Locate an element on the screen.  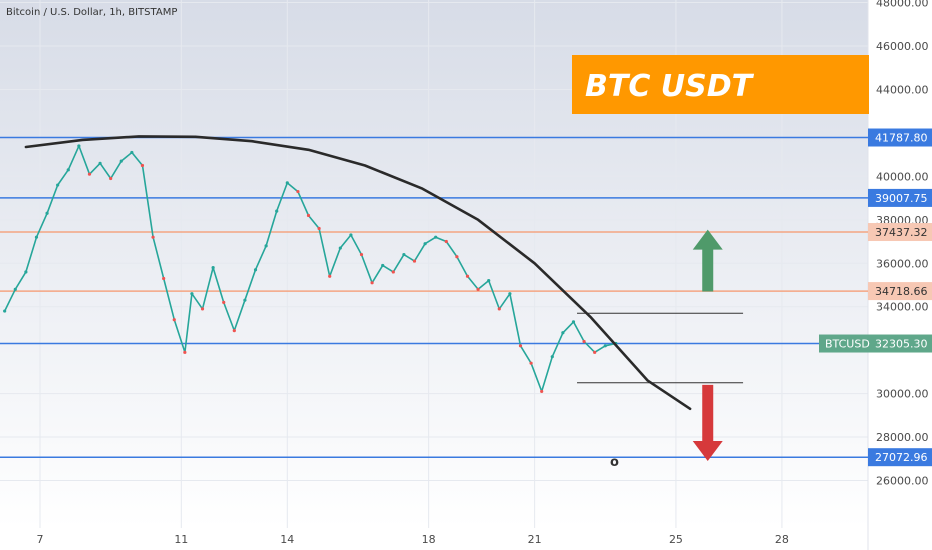
time-axis-background is located at coordinates (434, 539).